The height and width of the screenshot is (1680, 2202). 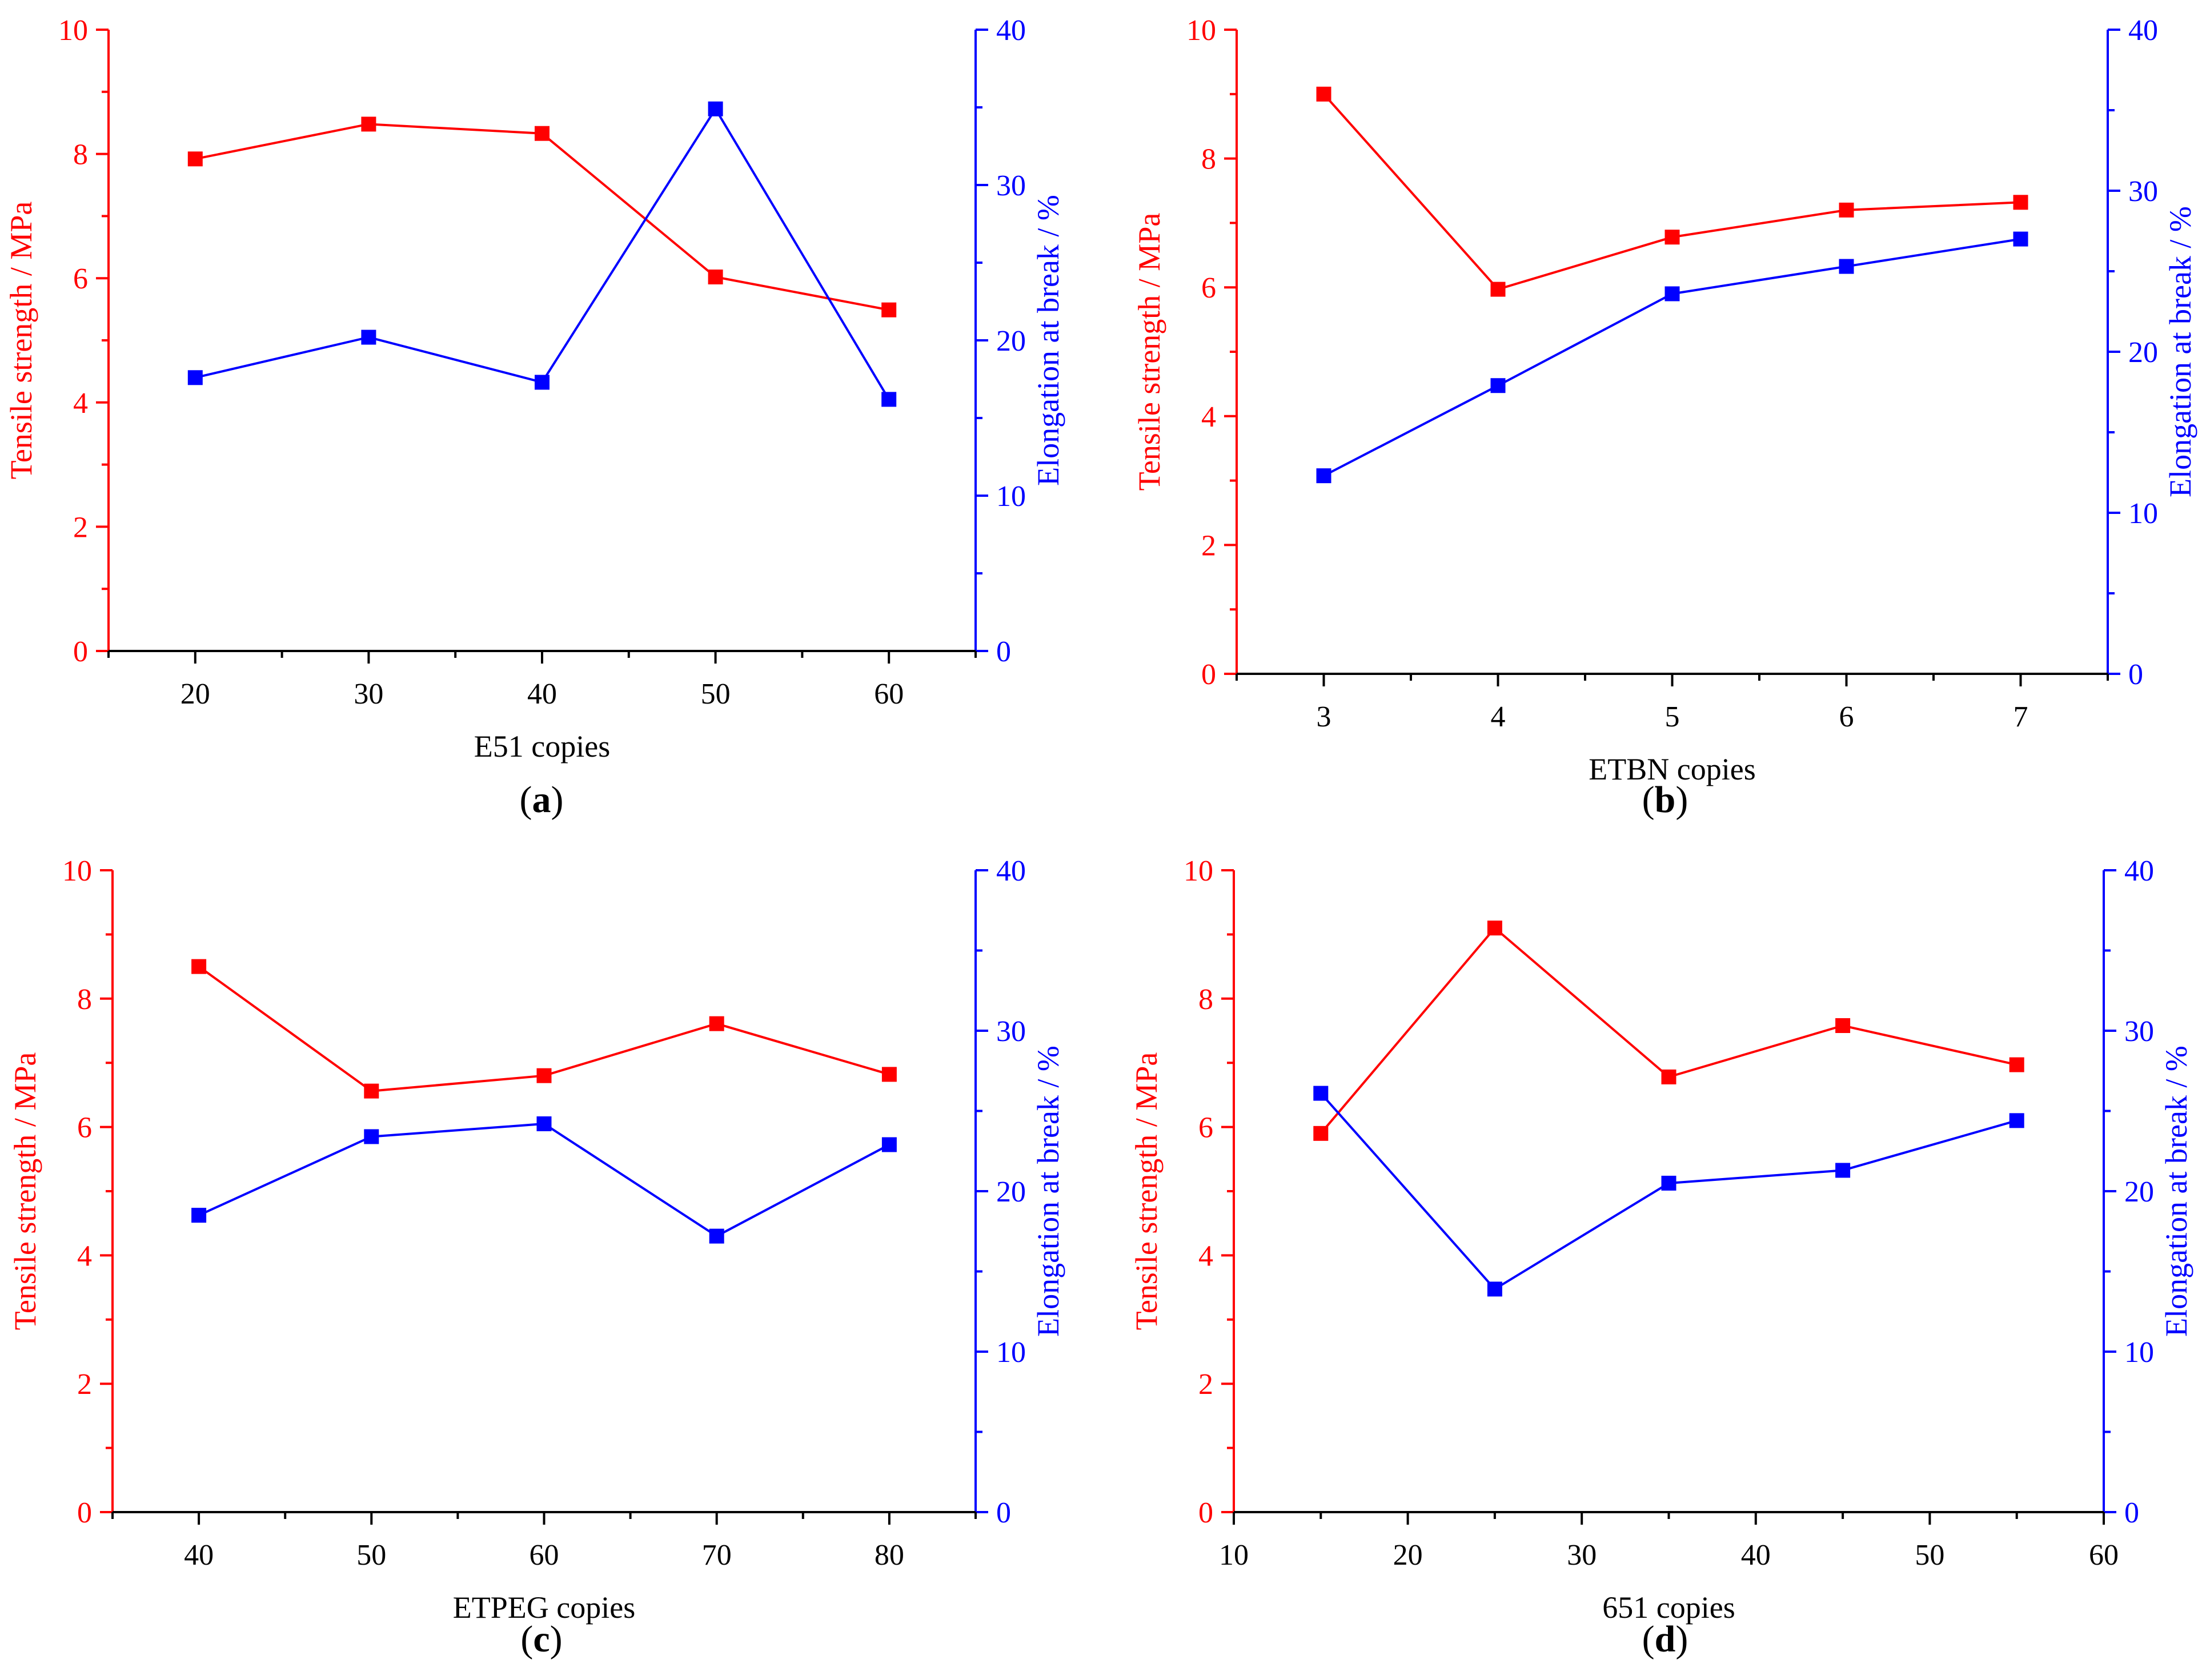 I want to click on x-tick-label: 80, so click(x=889, y=1555).